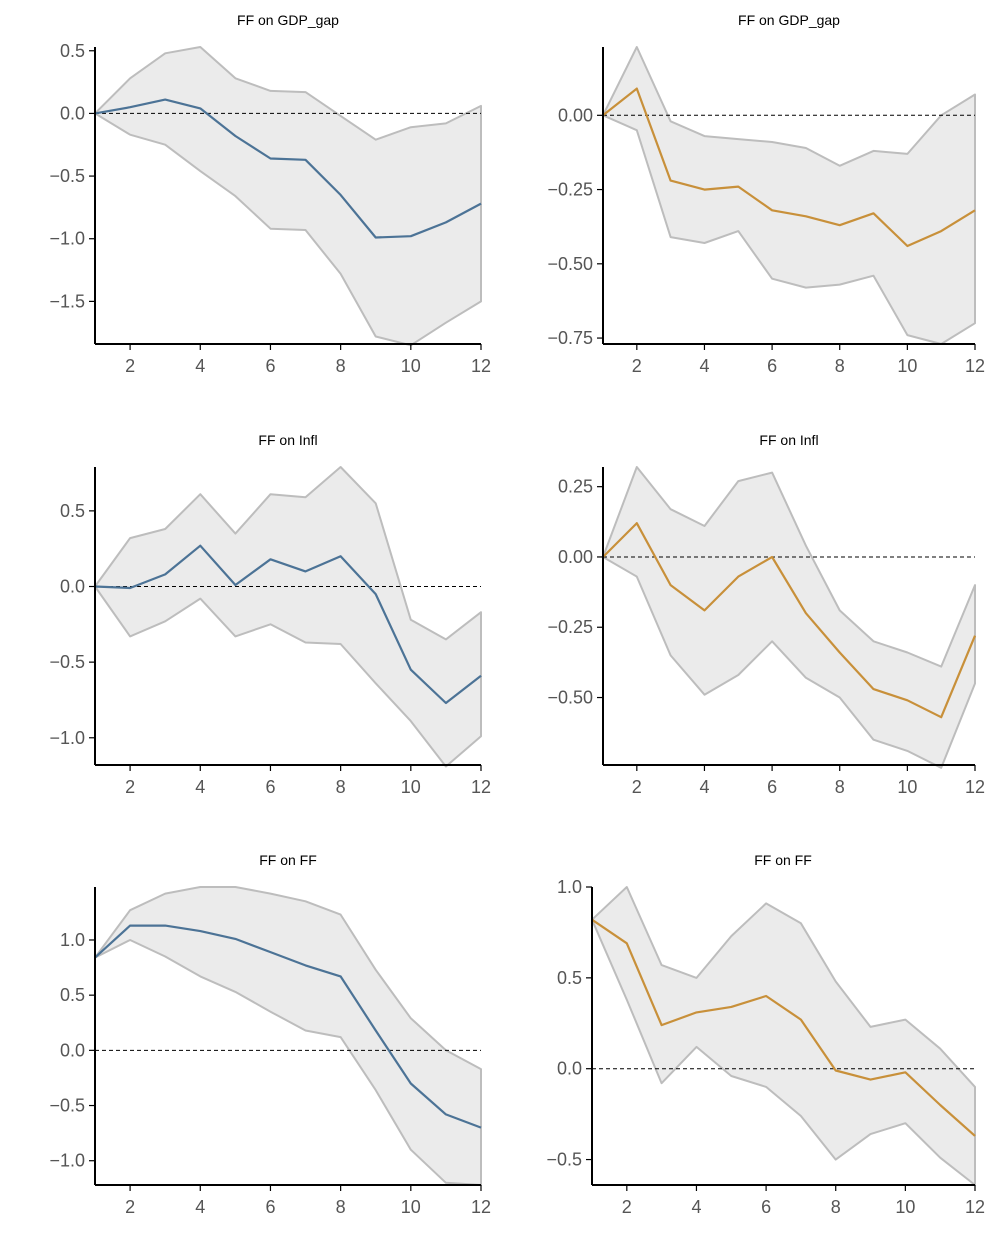  I want to click on chart-panel-1: 0.5 0.0 −0.5 −1.0 −1.5 2 4 6 8 10 12 FF on GDP_gap, so click(270, 194).